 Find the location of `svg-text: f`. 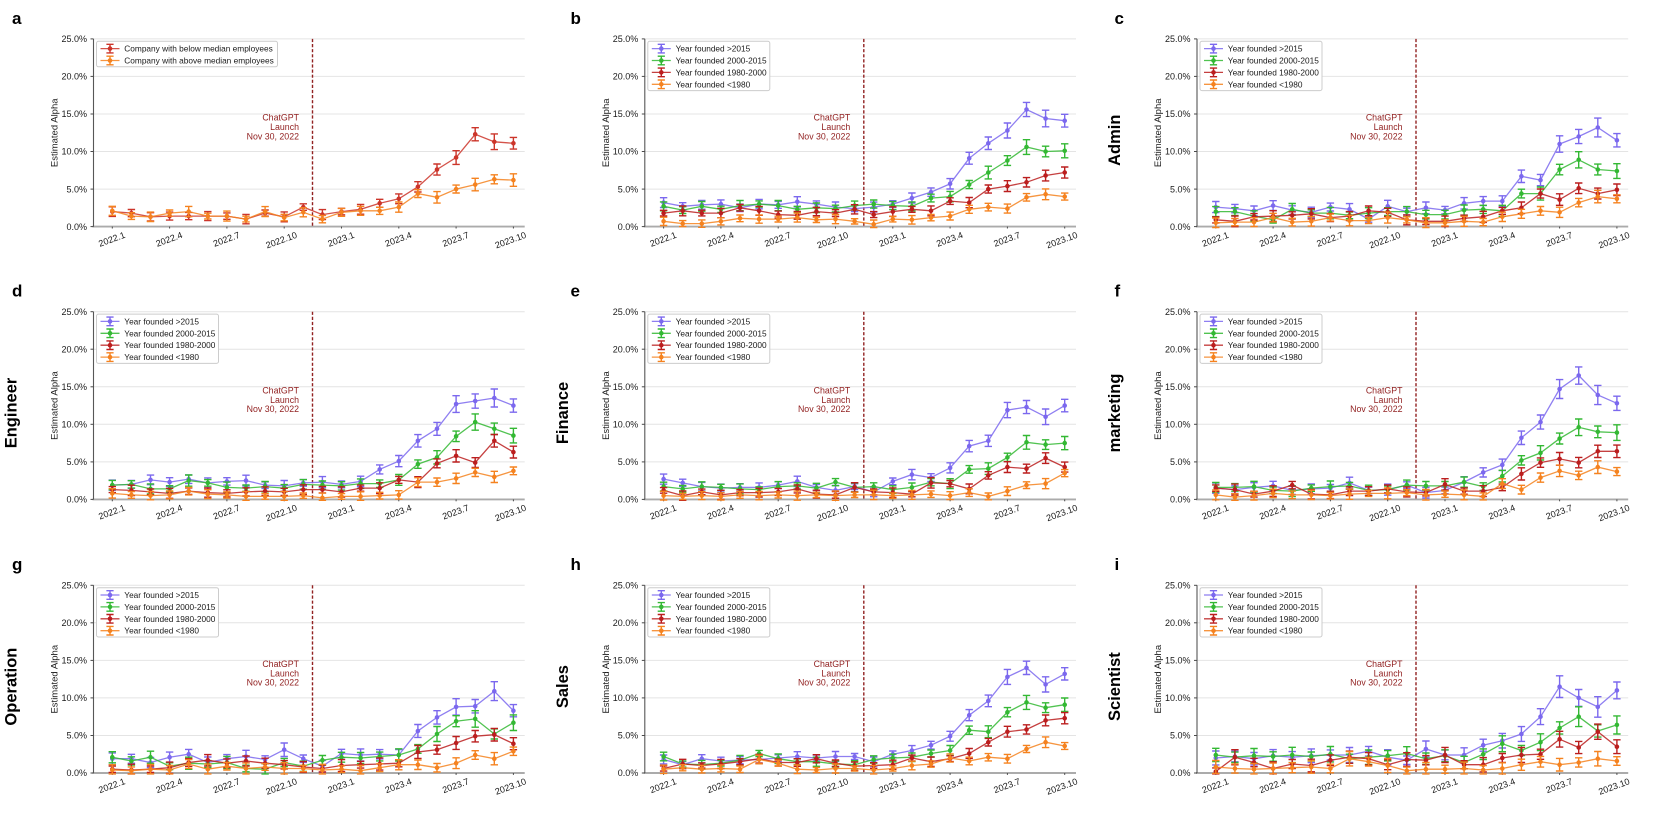

svg-text: f is located at coordinates (1118, 291).